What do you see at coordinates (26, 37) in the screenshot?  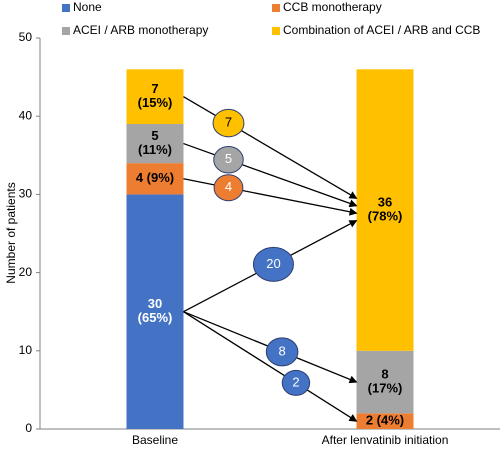 I see `y-tick-label: 50` at bounding box center [26, 37].